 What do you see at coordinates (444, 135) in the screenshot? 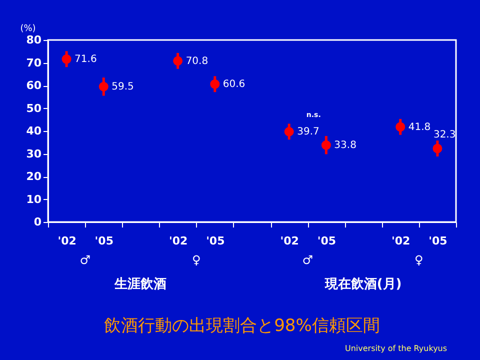
I see `data-label: 32.3` at bounding box center [444, 135].